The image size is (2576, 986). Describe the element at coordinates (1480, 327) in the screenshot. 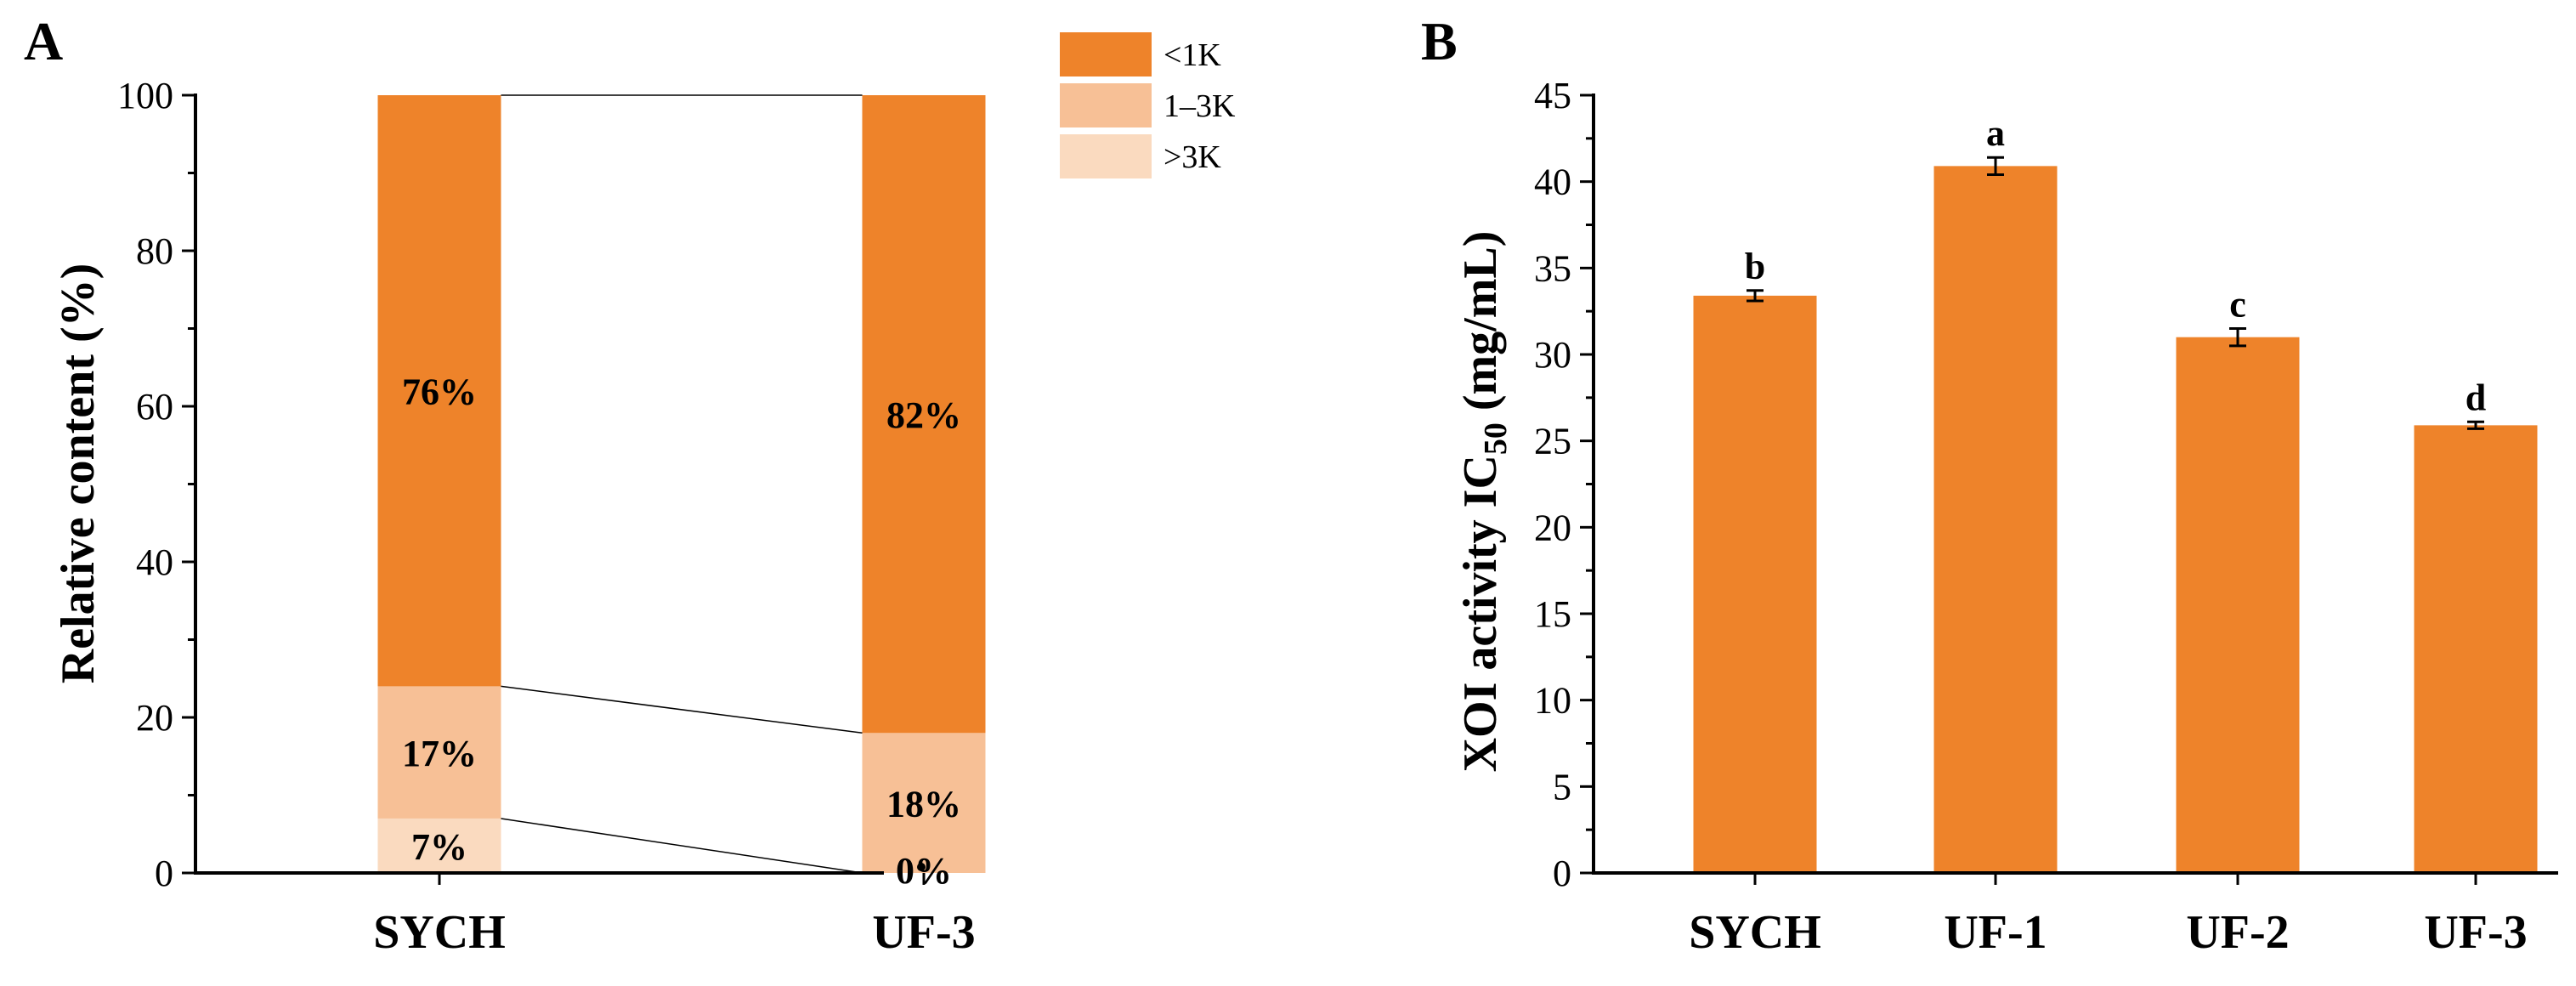

I see `y-title-unit: (mg/mL)` at that location.